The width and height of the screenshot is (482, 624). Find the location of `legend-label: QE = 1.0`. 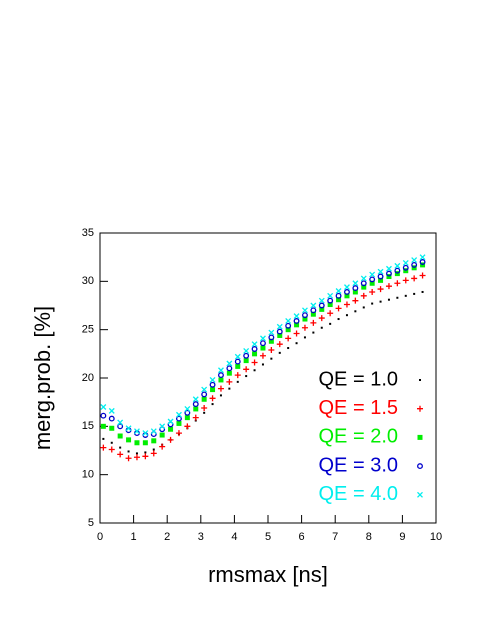

legend-label: QE = 1.0 is located at coordinates (359, 379).